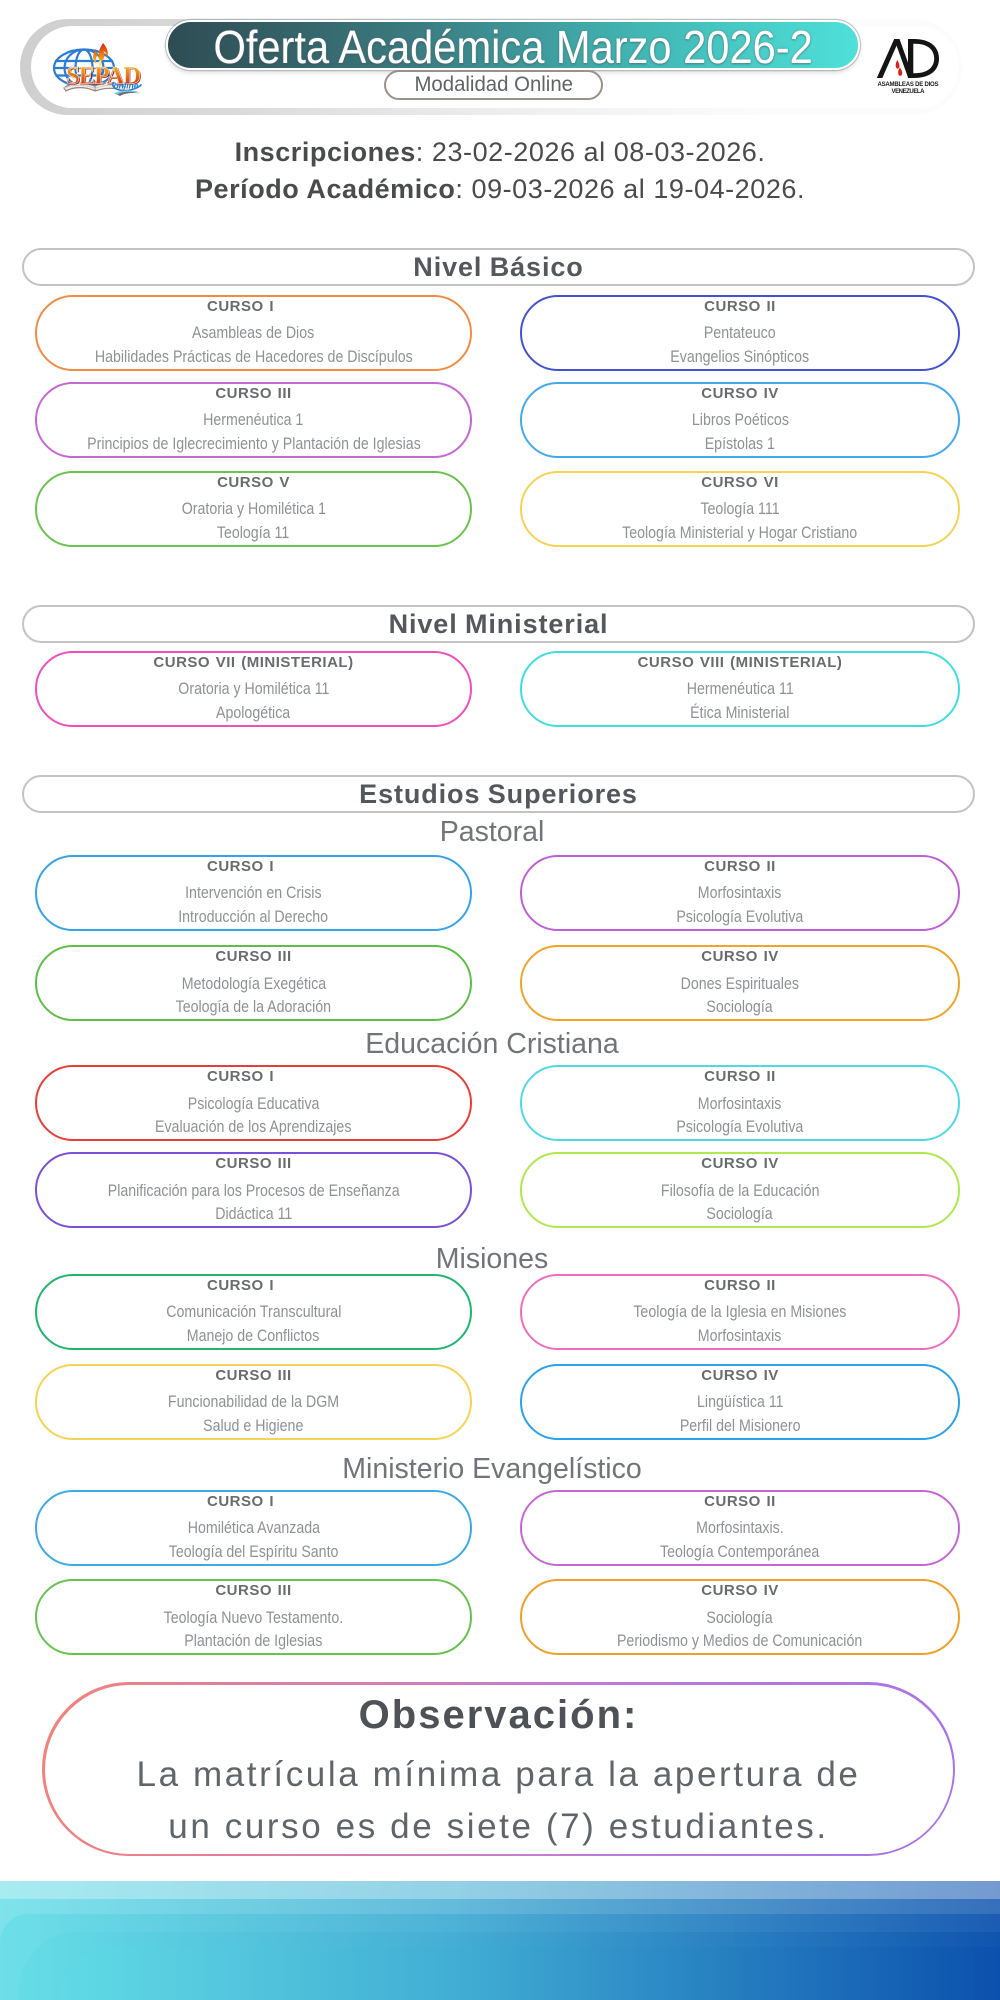 The width and height of the screenshot is (1000, 2000). Describe the element at coordinates (909, 92) in the screenshot. I see `svg-text: VENEZUELA` at that location.